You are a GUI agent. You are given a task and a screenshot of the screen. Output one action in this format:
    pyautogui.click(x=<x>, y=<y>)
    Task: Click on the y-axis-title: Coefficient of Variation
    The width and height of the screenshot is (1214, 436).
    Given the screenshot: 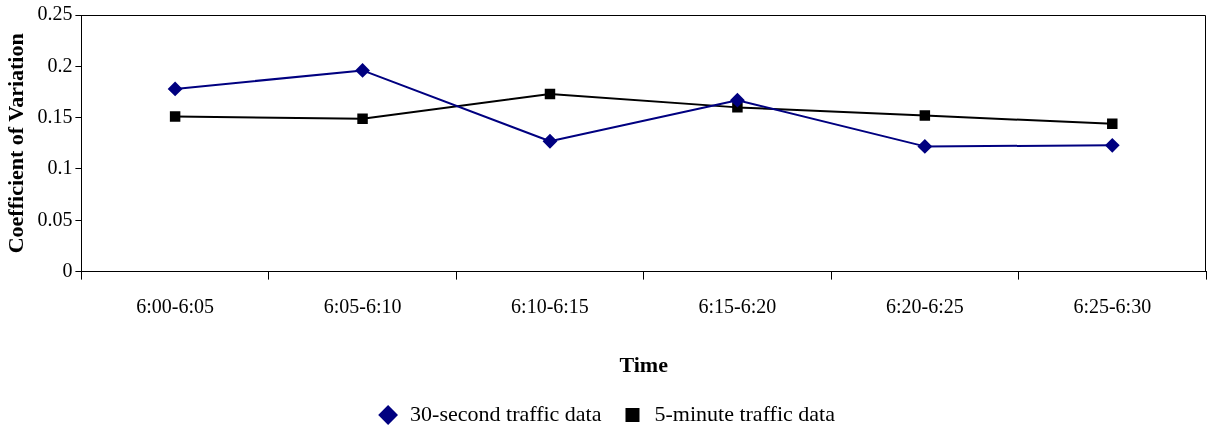 What is the action you would take?
    pyautogui.click(x=15, y=143)
    